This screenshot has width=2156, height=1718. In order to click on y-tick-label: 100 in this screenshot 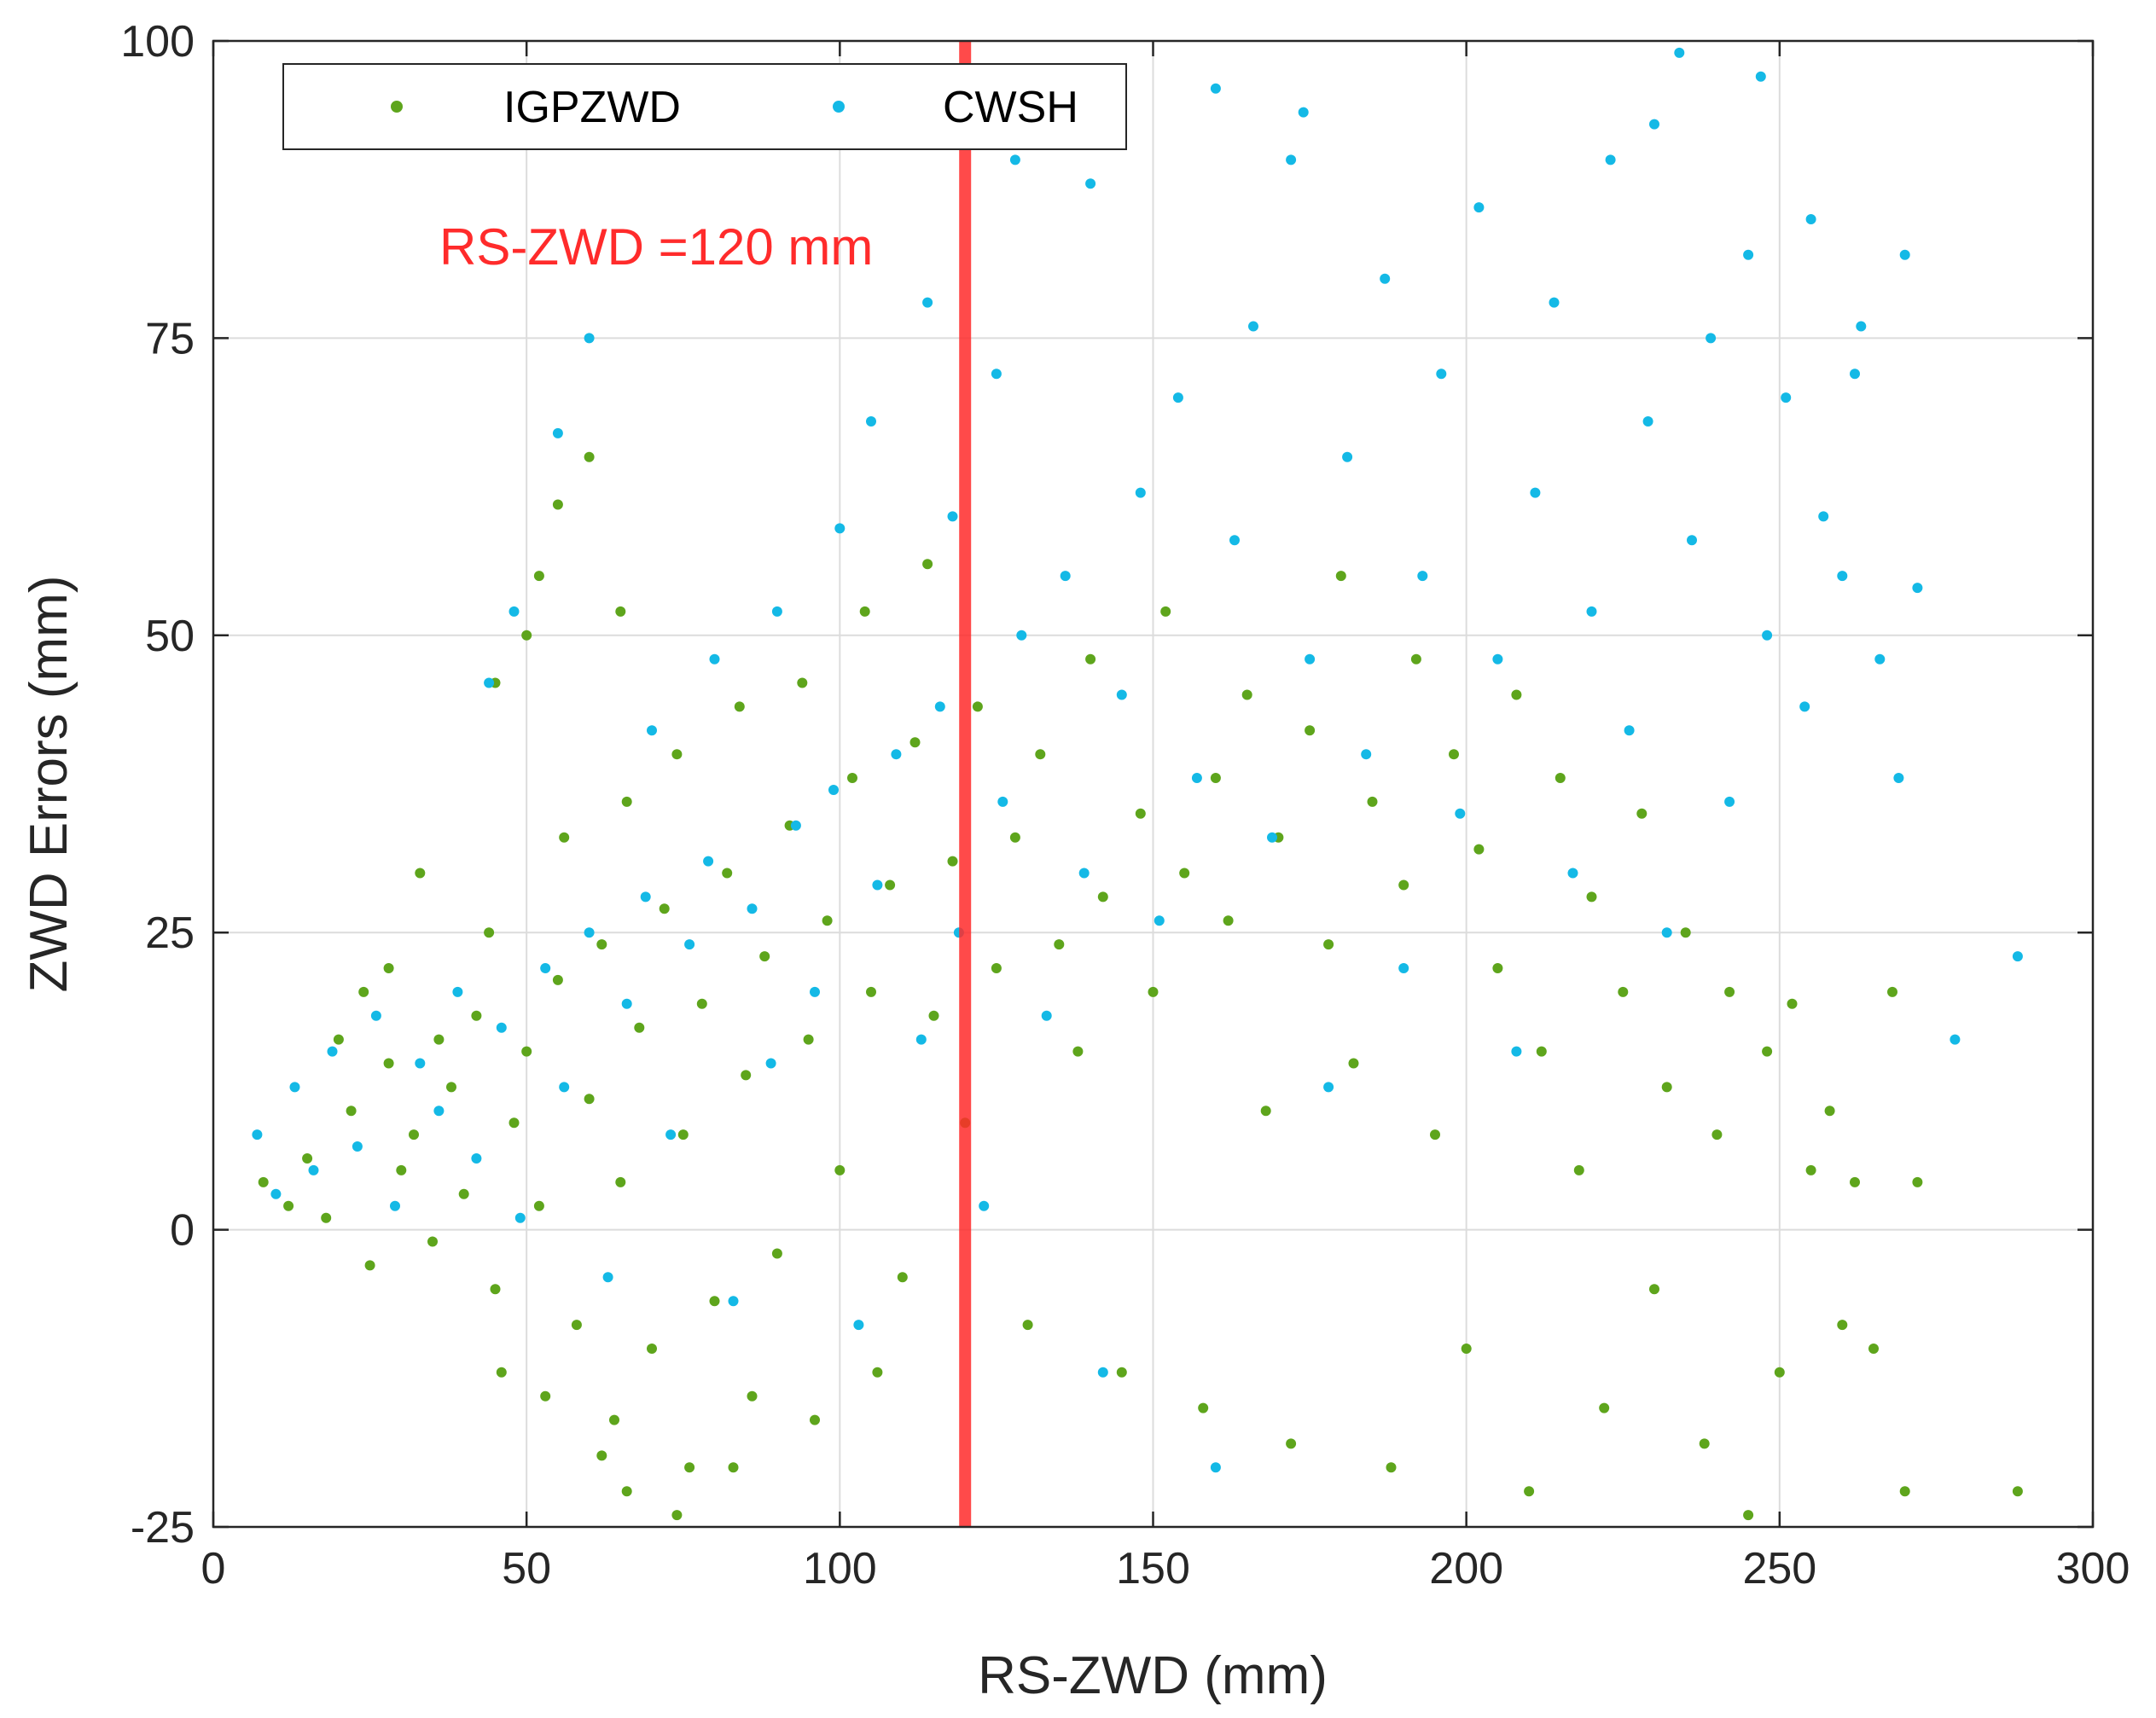, I will do `click(157, 42)`.